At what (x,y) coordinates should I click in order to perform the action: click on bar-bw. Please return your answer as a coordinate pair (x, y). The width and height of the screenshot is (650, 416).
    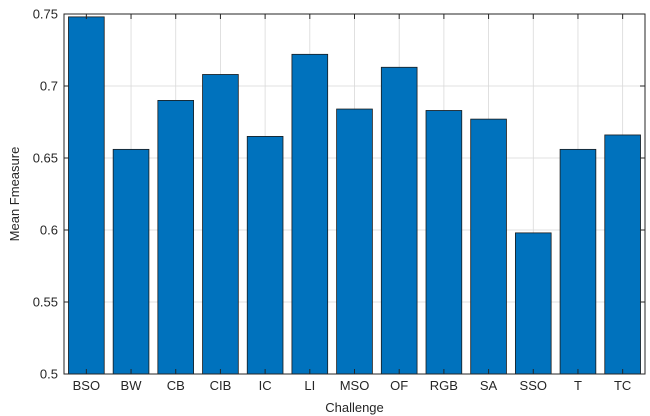
    Looking at the image, I should click on (131, 261).